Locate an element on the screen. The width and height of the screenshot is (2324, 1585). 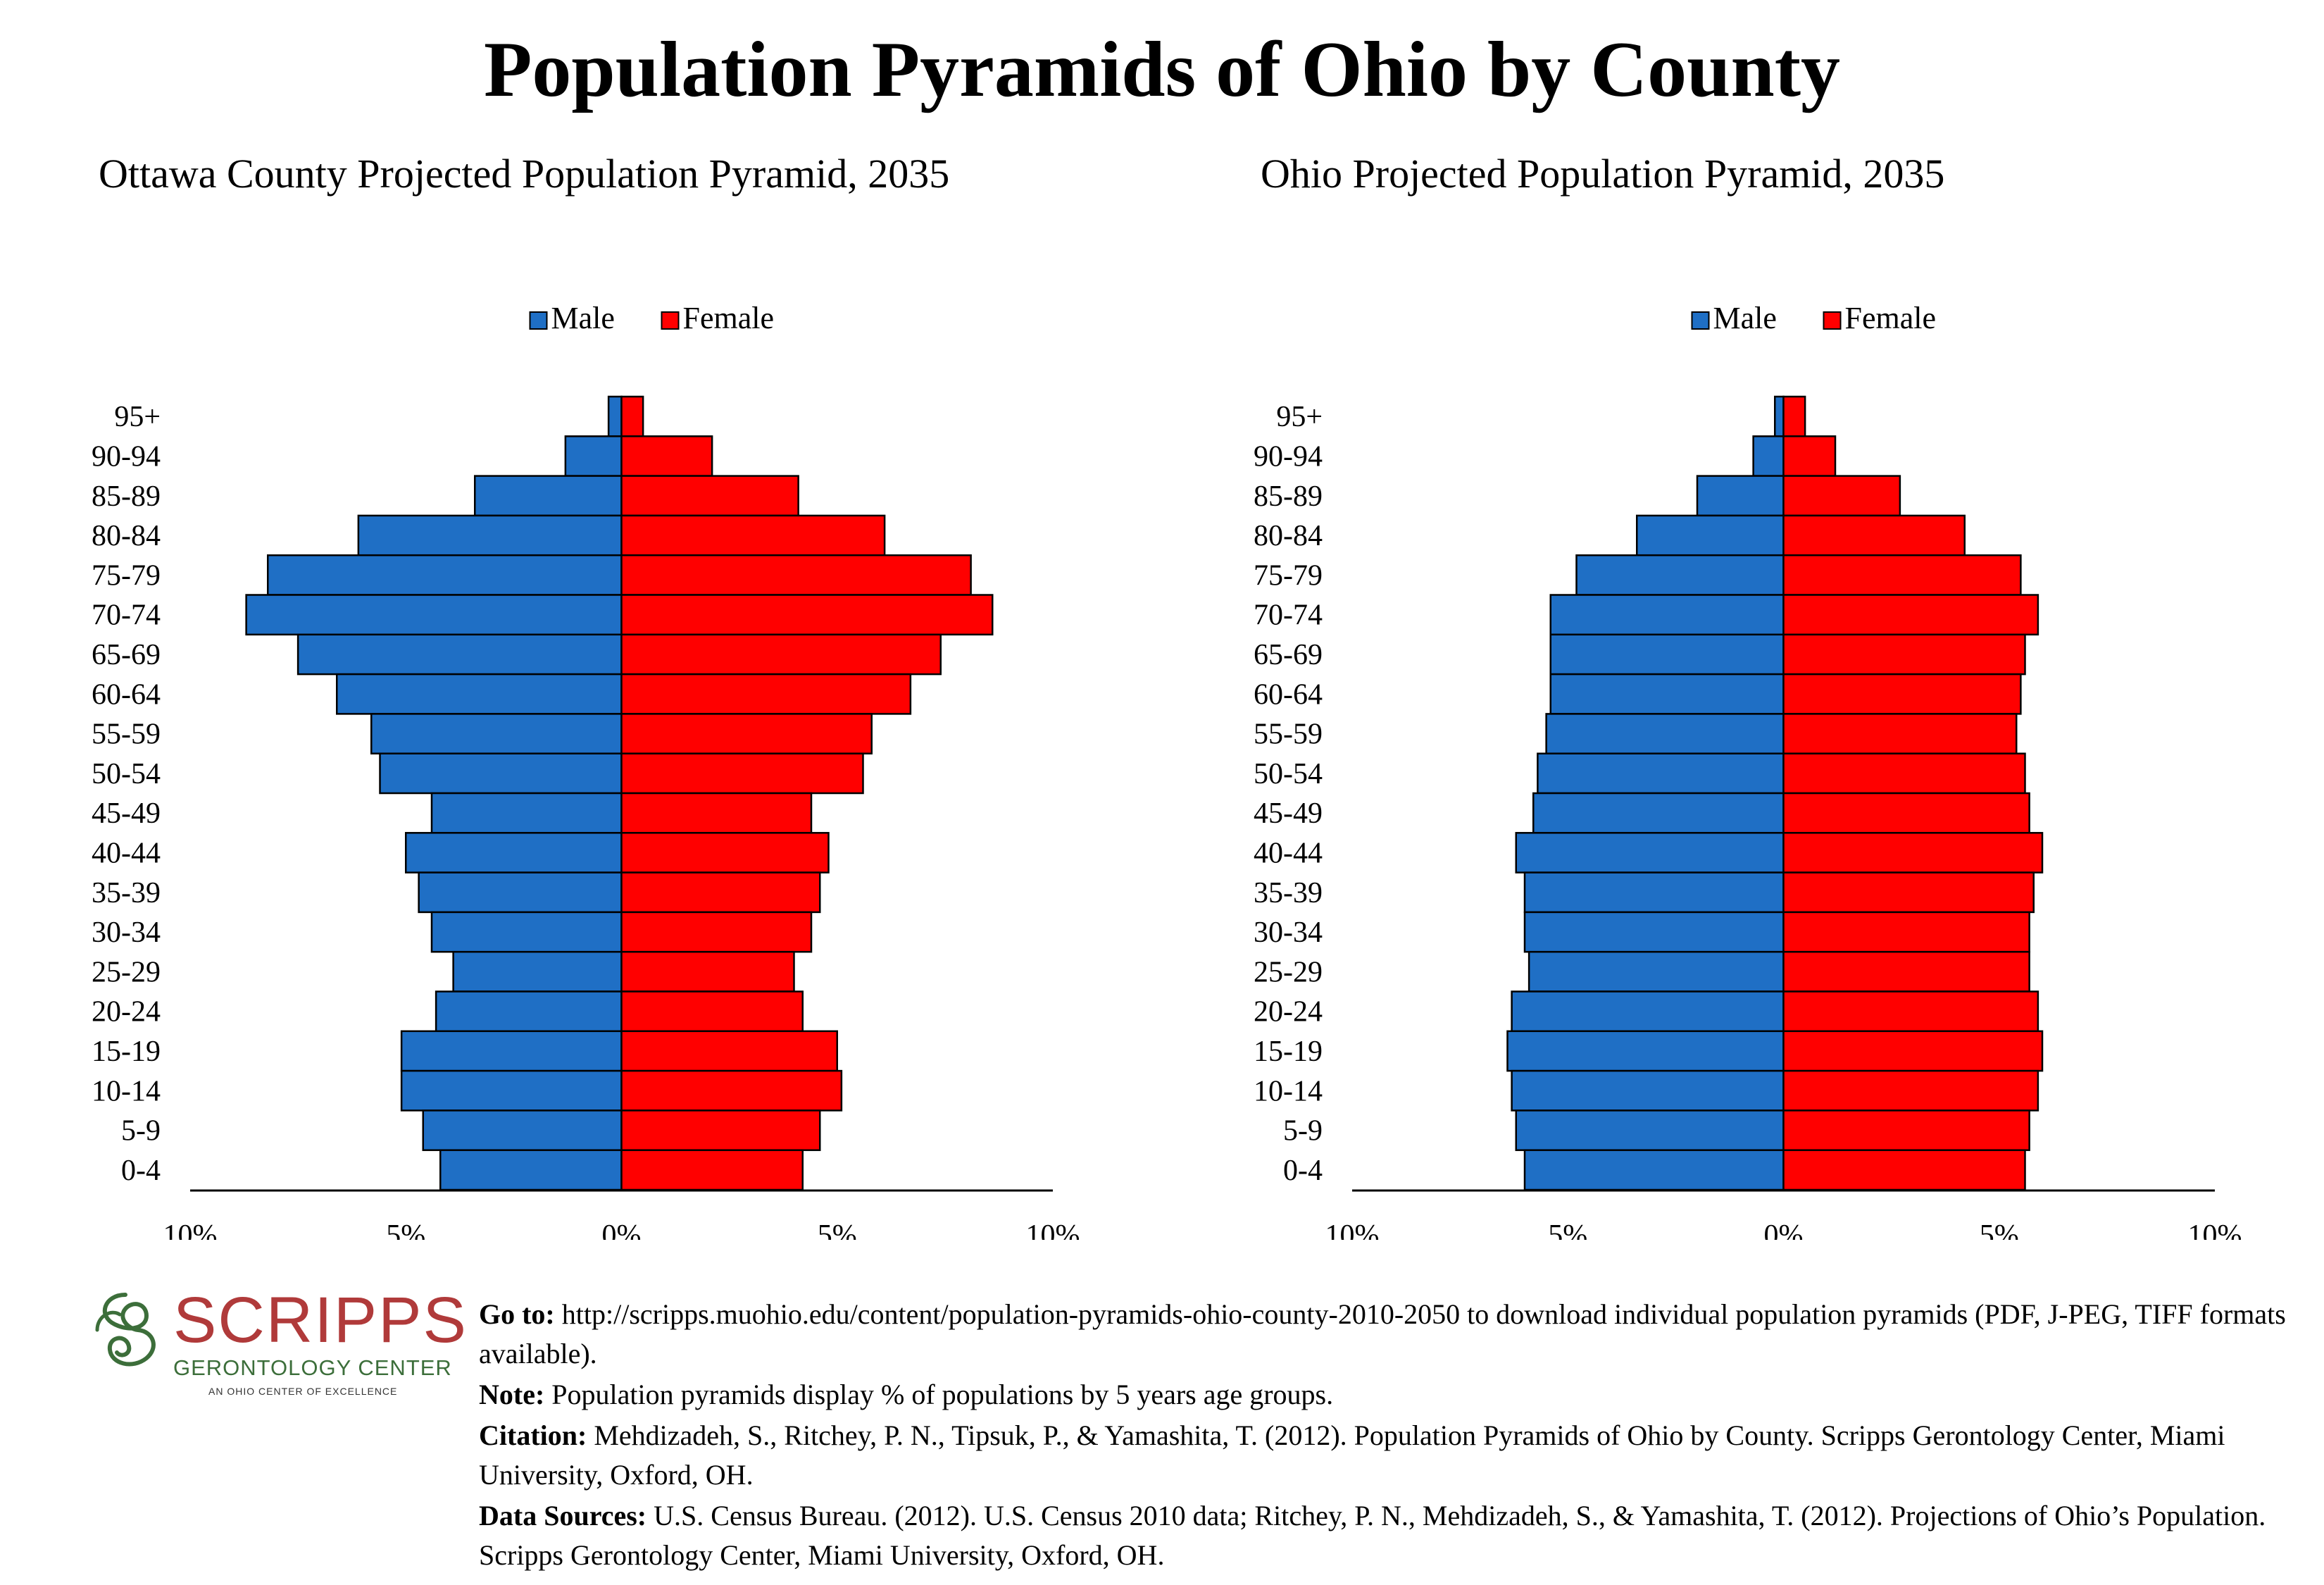
ohio-age-label-95+: 95+ is located at coordinates (1299, 417).